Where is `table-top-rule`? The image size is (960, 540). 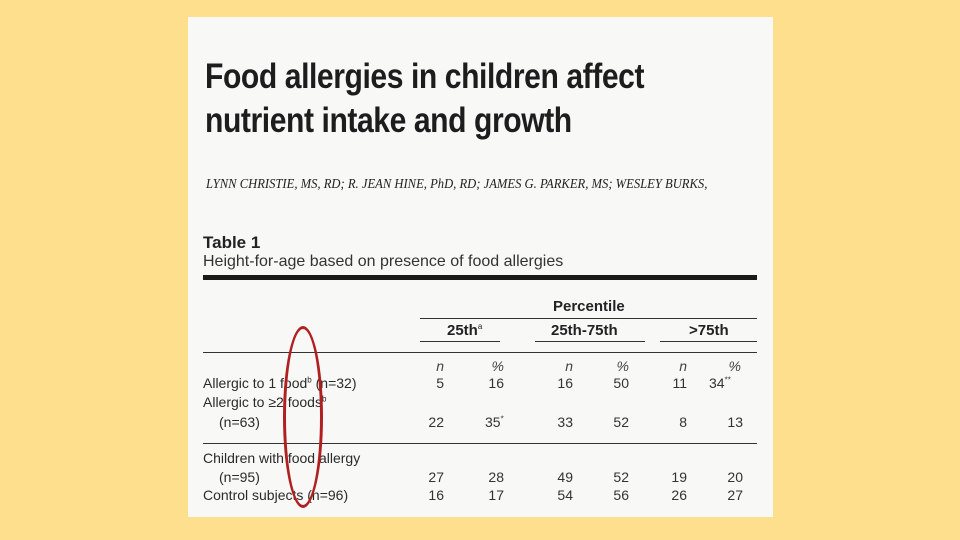
table-top-rule is located at coordinates (480, 277).